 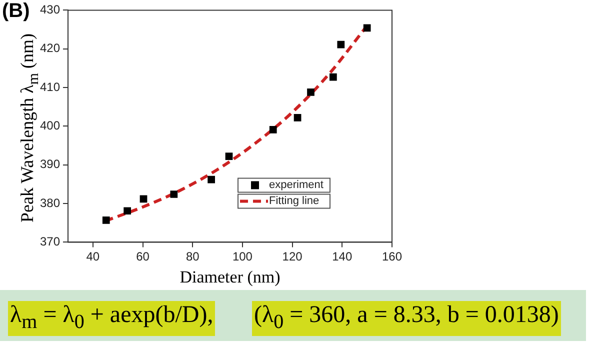 I want to click on x-axis-title: Diameter (nm), so click(x=230, y=276).